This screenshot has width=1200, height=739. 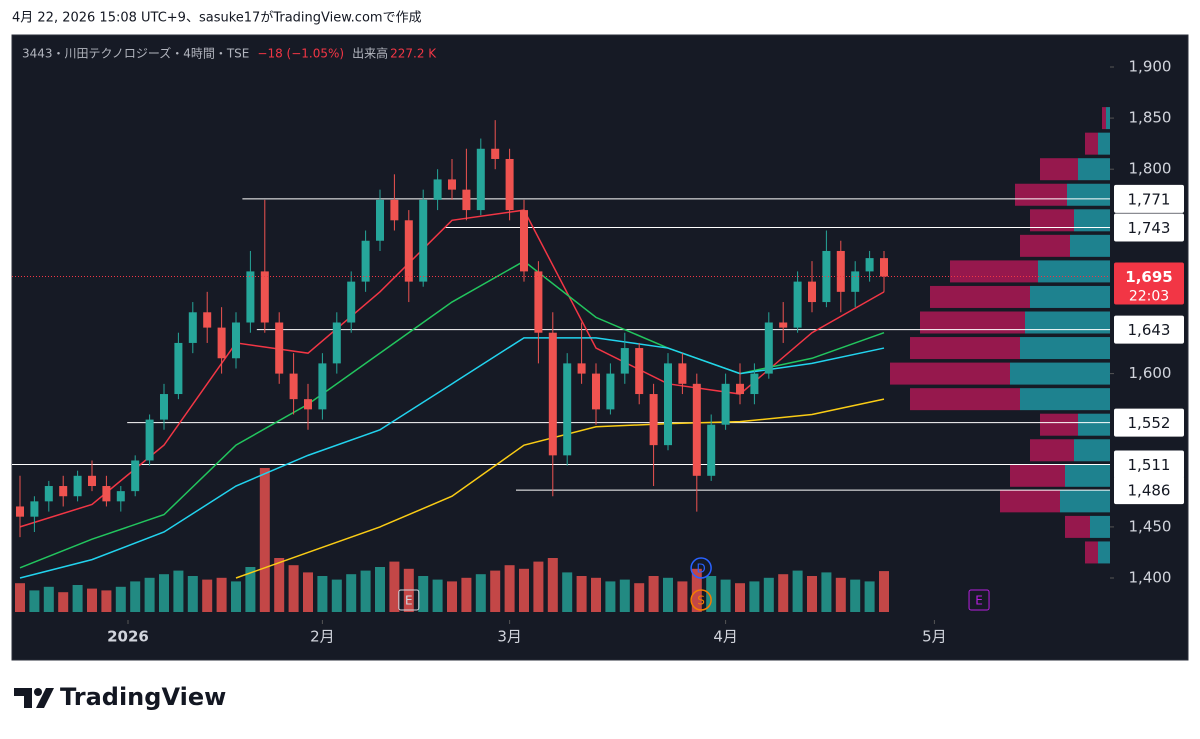 I want to click on x-tick-label: 5月, so click(x=934, y=637).